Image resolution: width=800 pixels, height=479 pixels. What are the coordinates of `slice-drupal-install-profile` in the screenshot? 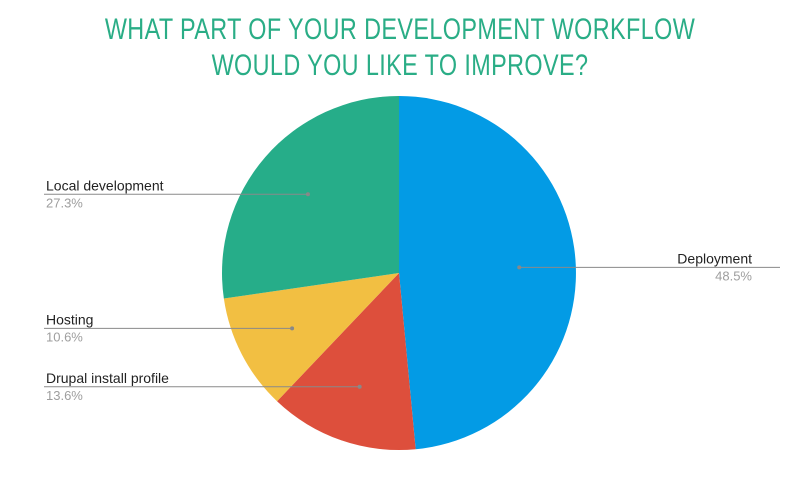 It's located at (346, 361).